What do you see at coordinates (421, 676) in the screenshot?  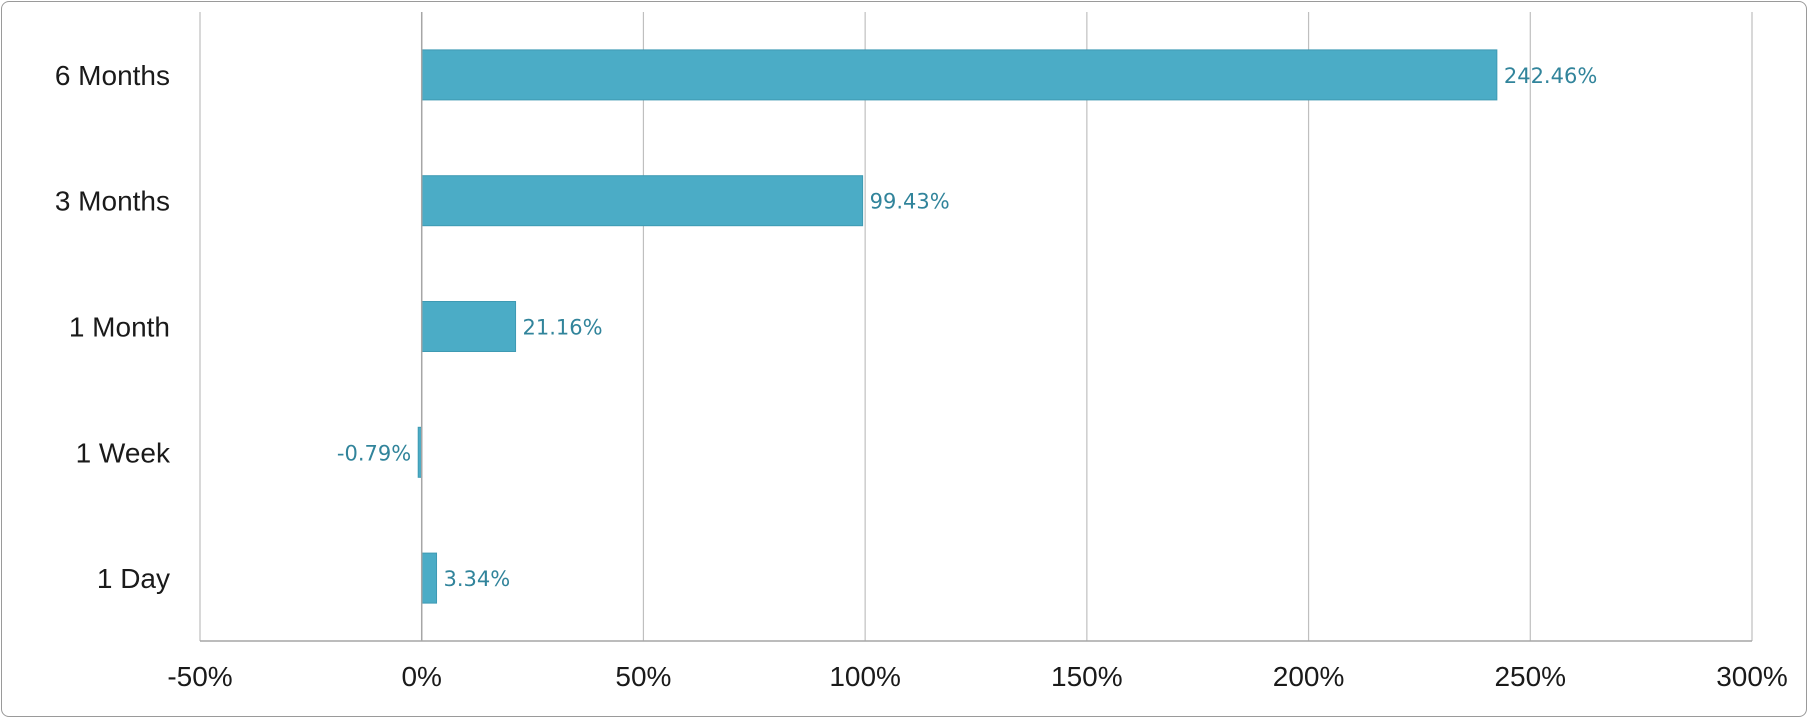 I see `x-tick-label: 0%` at bounding box center [421, 676].